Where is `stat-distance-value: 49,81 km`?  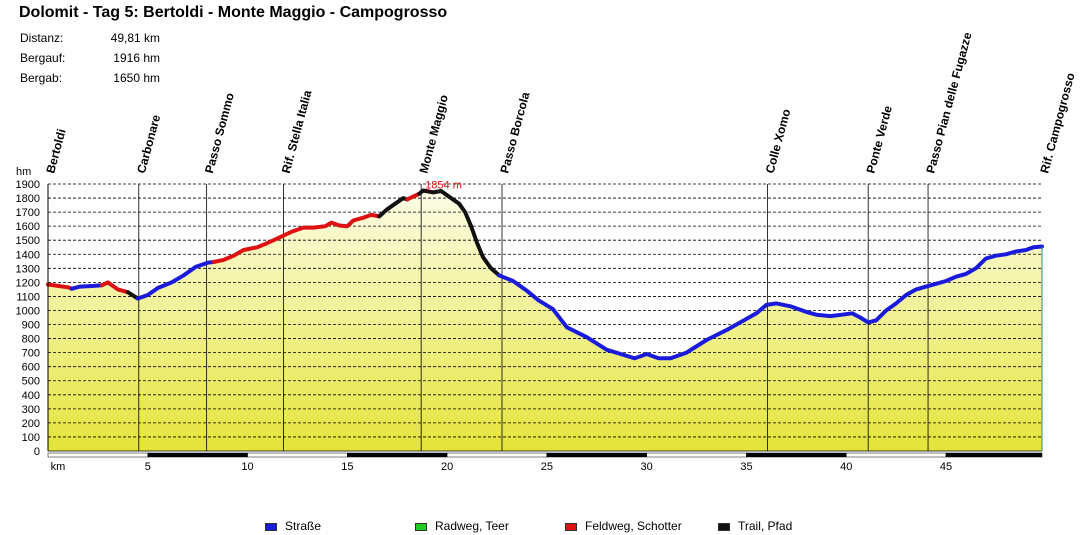
stat-distance-value: 49,81 km is located at coordinates (135, 38).